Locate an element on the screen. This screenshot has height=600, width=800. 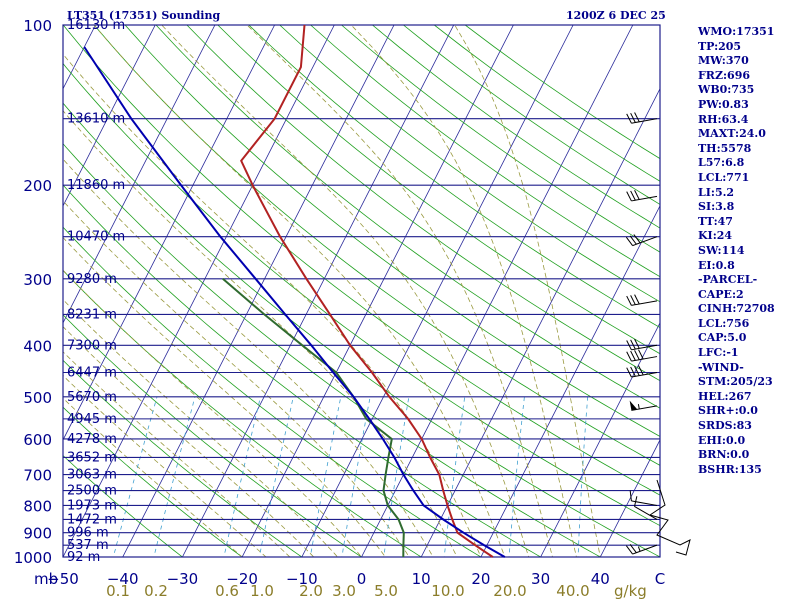
pressure-unit-label: mb is located at coordinates (46, 579).